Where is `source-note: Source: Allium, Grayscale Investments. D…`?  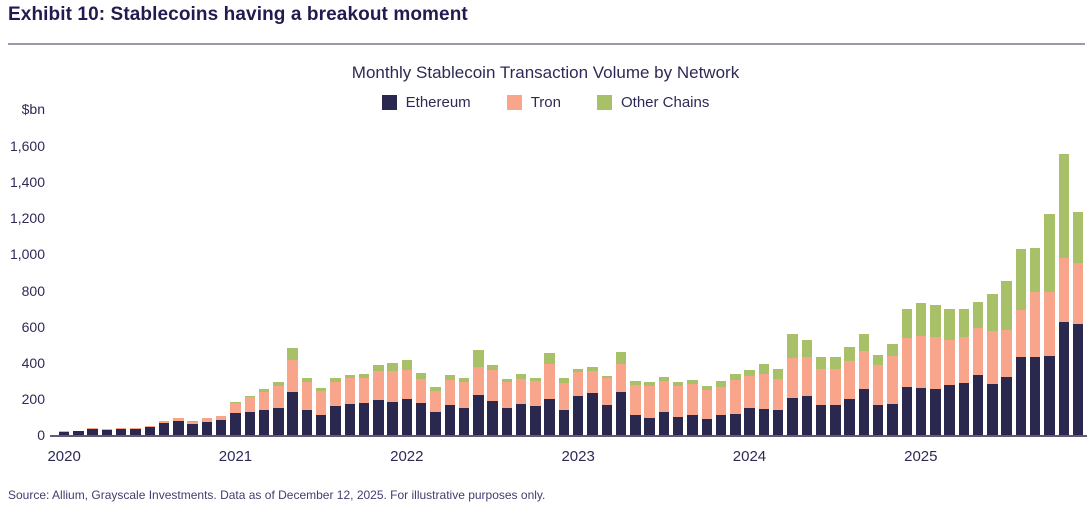
source-note: Source: Allium, Grayscale Investments. D… is located at coordinates (277, 495).